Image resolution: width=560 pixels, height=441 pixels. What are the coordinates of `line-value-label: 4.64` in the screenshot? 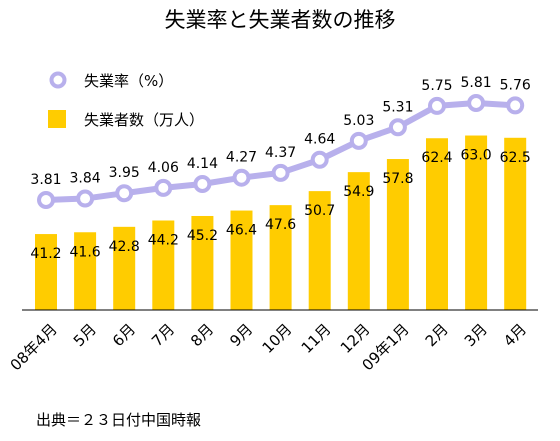 It's located at (319, 140).